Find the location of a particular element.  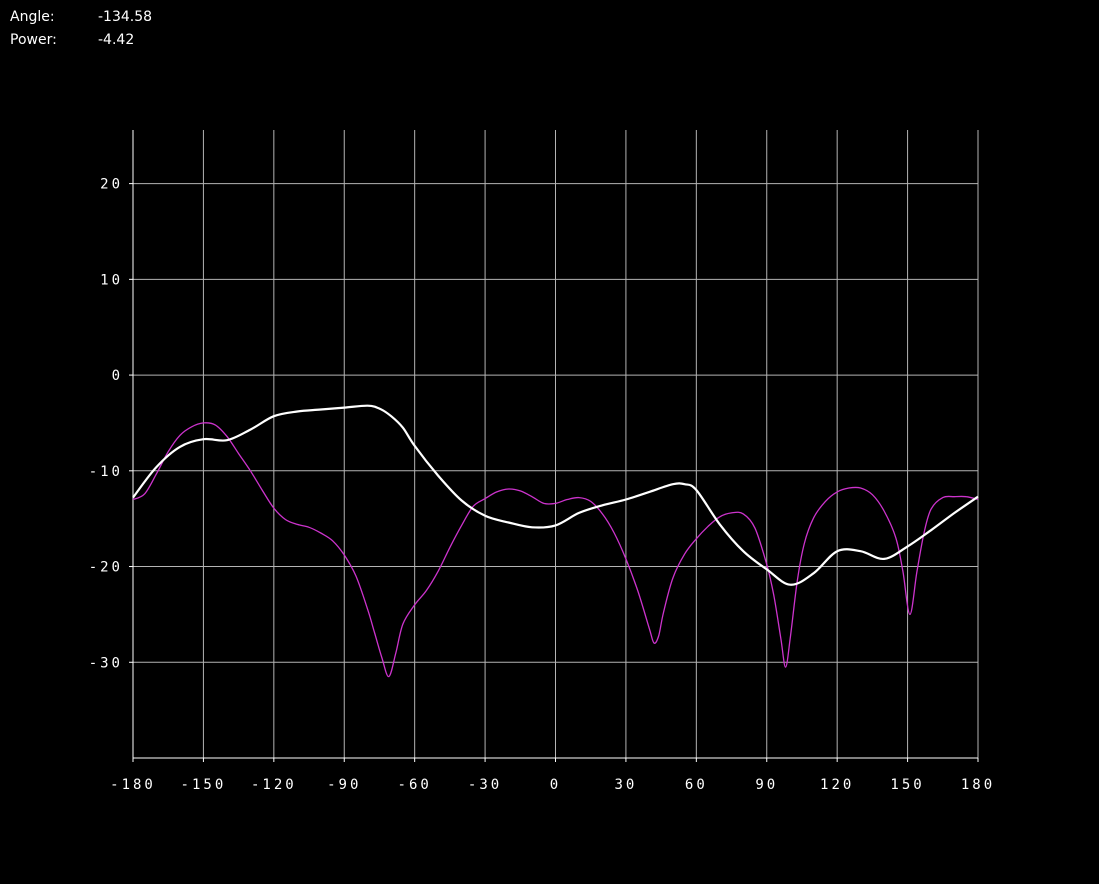

power-label: Power: is located at coordinates (33, 40).